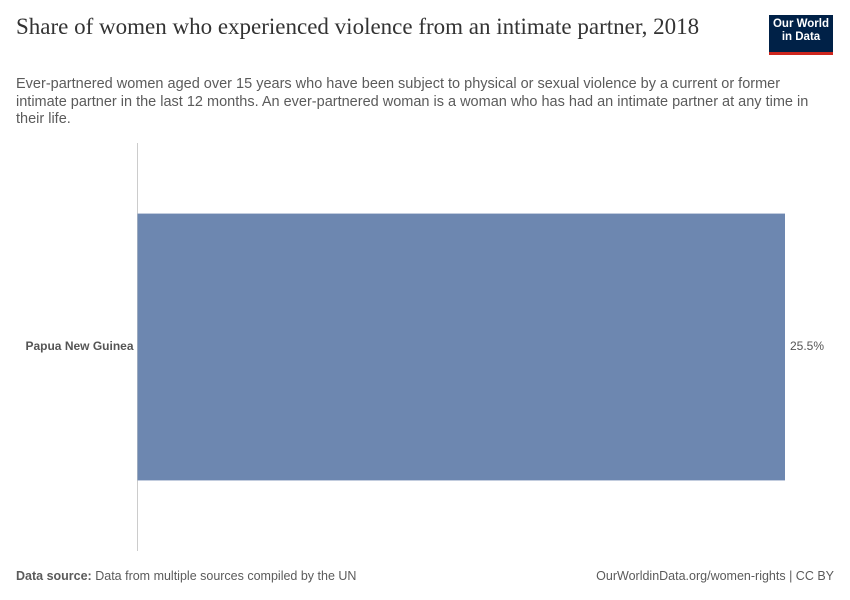 The height and width of the screenshot is (600, 850). Describe the element at coordinates (54, 576) in the screenshot. I see `source-label: Data source:` at that location.